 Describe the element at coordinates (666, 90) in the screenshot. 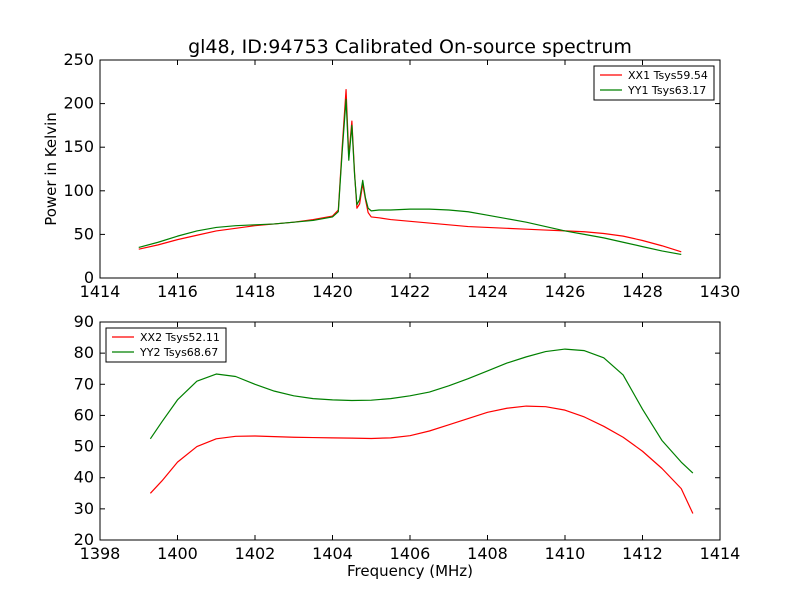

I see `legend-label: YY1 Tsys63.17` at that location.